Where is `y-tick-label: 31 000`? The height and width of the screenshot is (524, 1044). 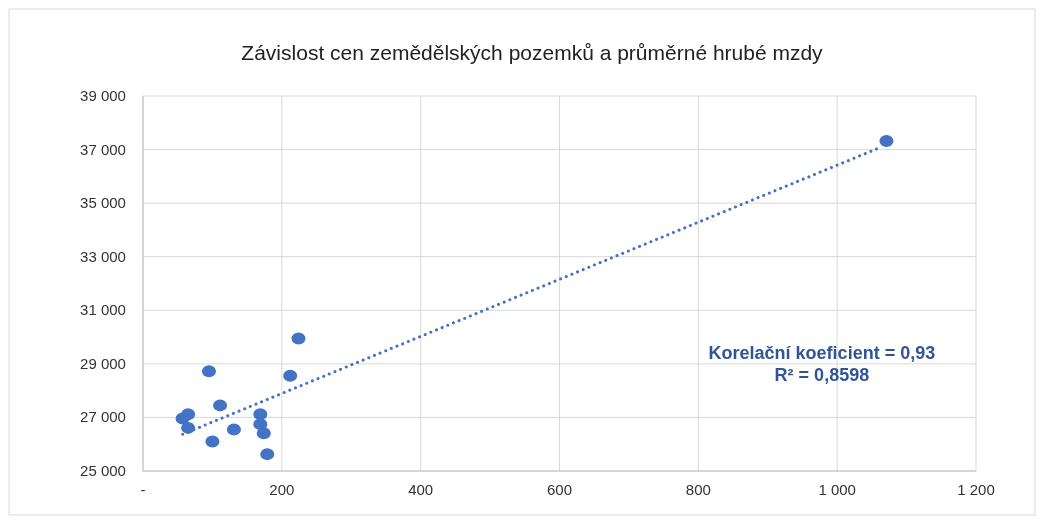
y-tick-label: 31 000 is located at coordinates (103, 310).